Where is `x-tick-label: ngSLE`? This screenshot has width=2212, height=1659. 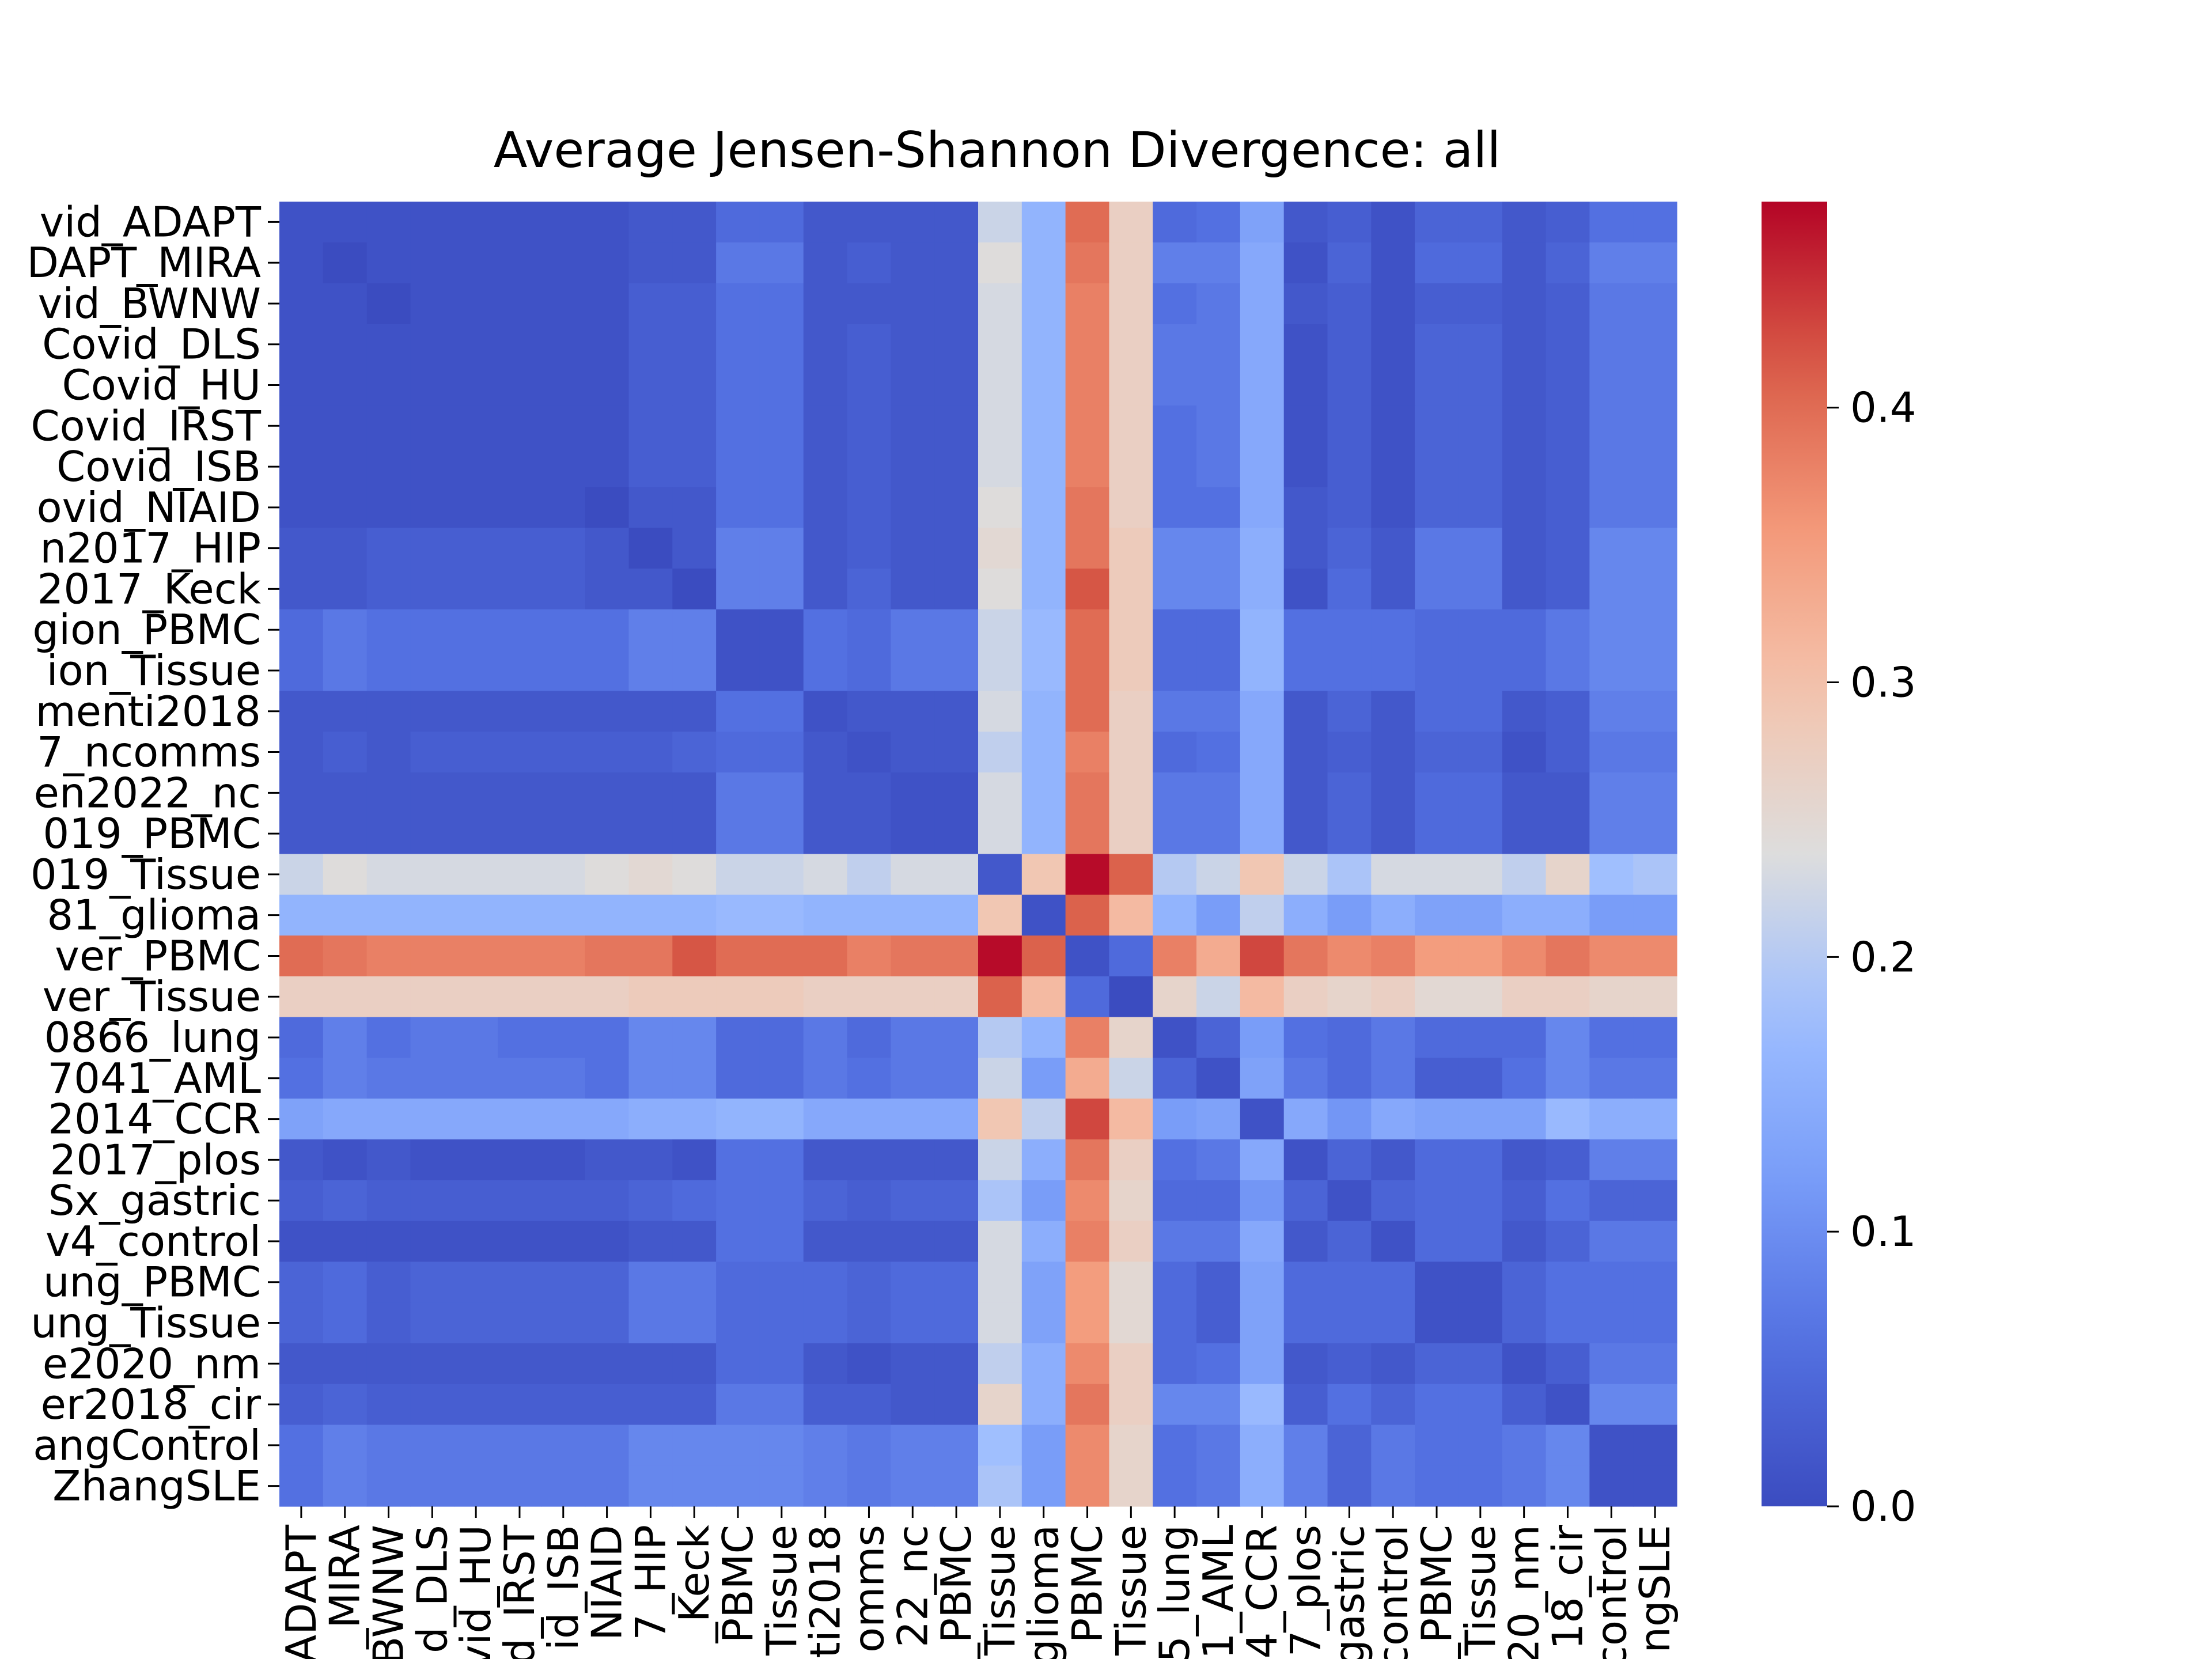 x-tick-label: ngSLE is located at coordinates (1655, 1589).